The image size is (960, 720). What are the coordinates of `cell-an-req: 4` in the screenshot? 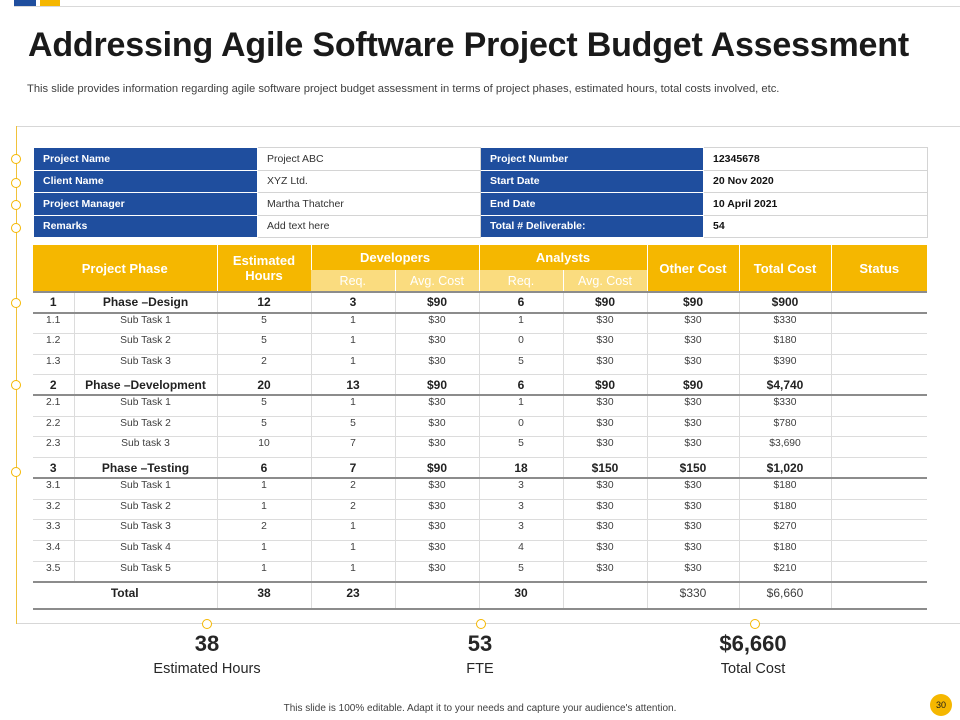 It's located at (521, 551).